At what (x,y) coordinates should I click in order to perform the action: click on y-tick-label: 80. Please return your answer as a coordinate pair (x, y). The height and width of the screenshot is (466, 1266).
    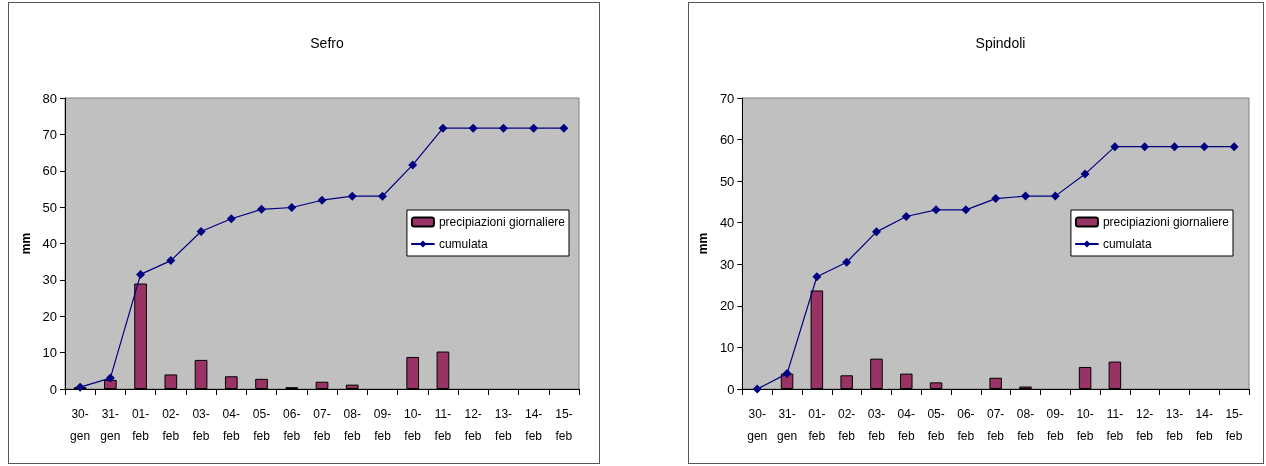
    Looking at the image, I should click on (49, 98).